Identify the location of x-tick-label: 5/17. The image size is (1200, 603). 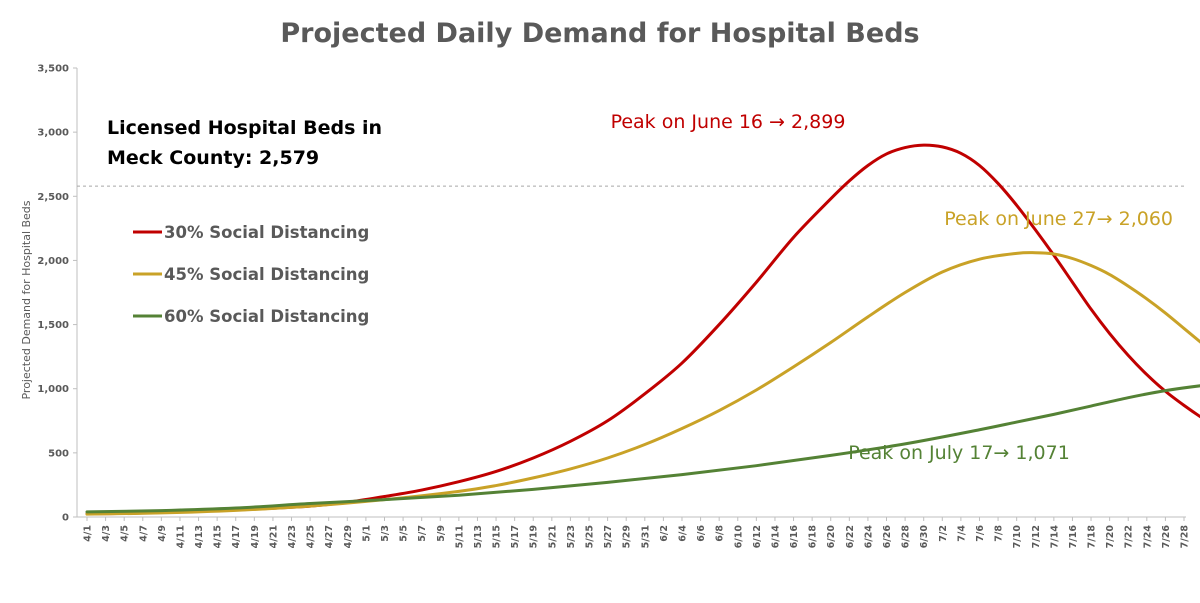
(515, 536).